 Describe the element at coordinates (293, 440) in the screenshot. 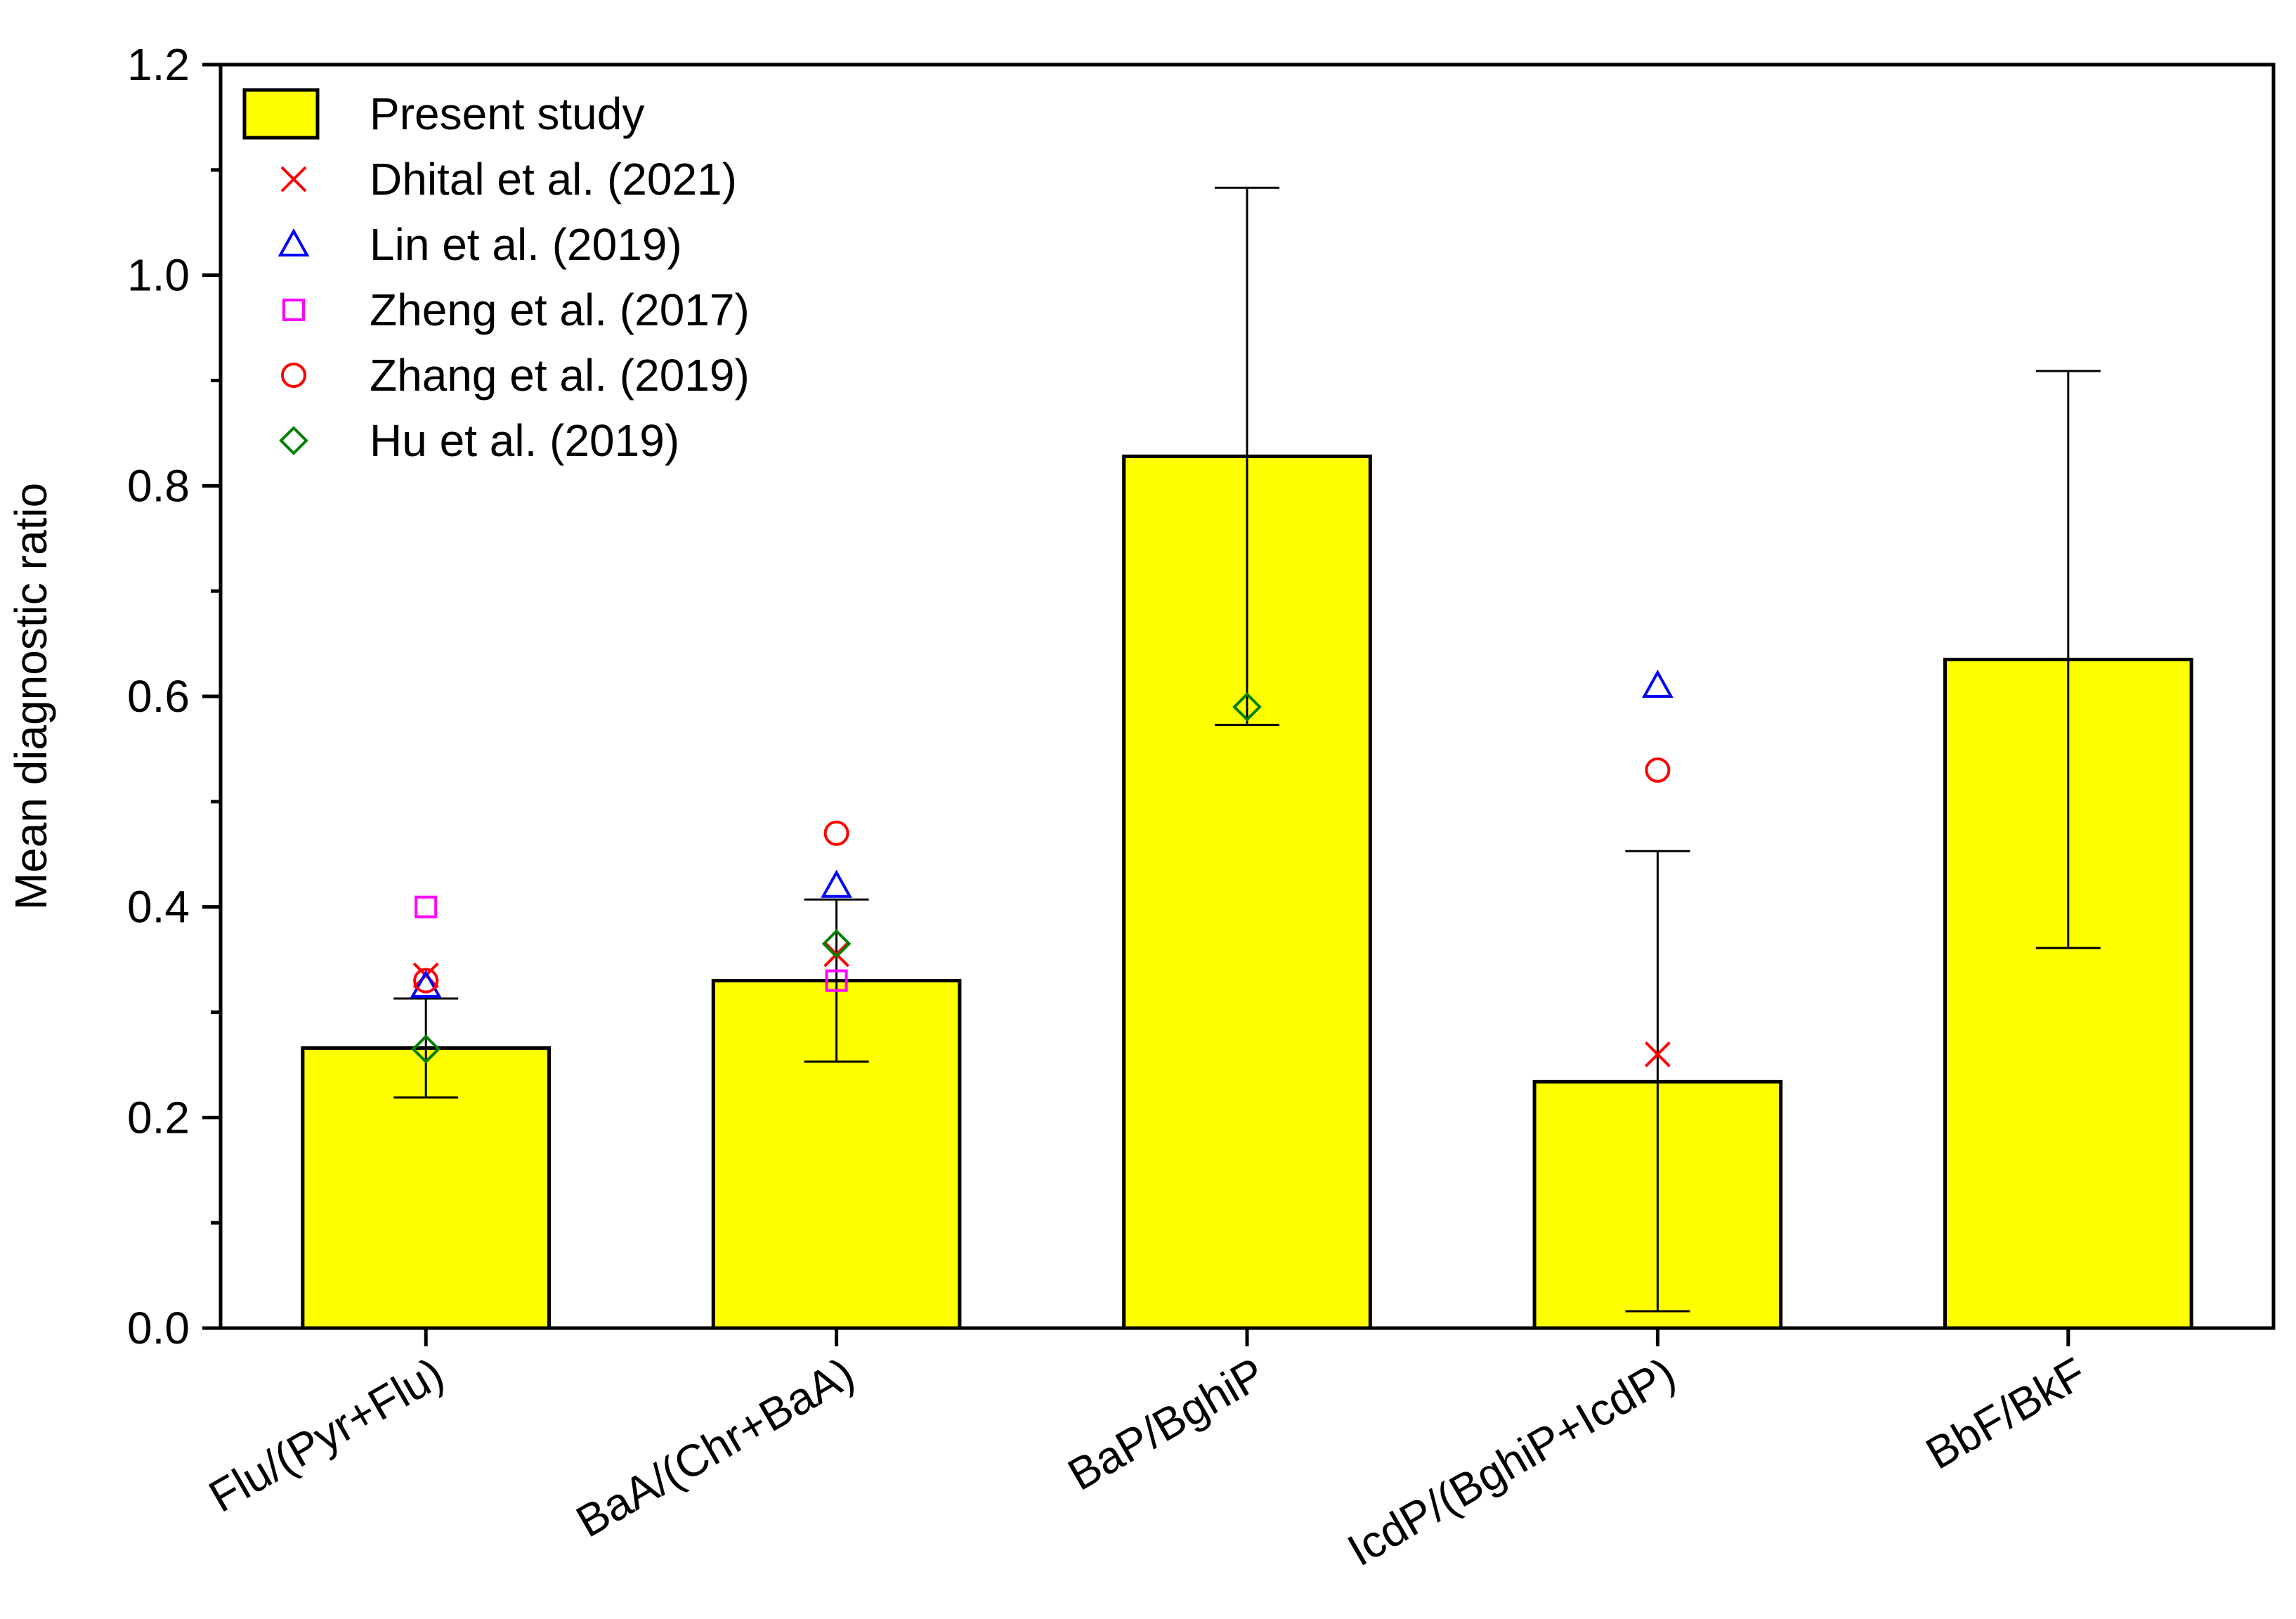

I see `legend-diamond-icon` at that location.